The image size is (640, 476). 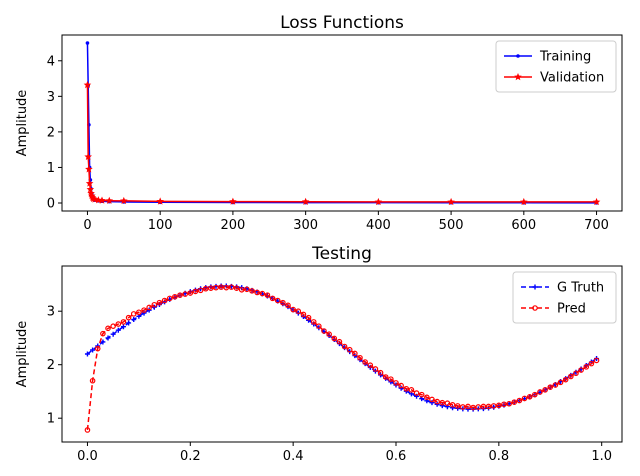 I want to click on y-axis-label: Amplitude, so click(x=22, y=123).